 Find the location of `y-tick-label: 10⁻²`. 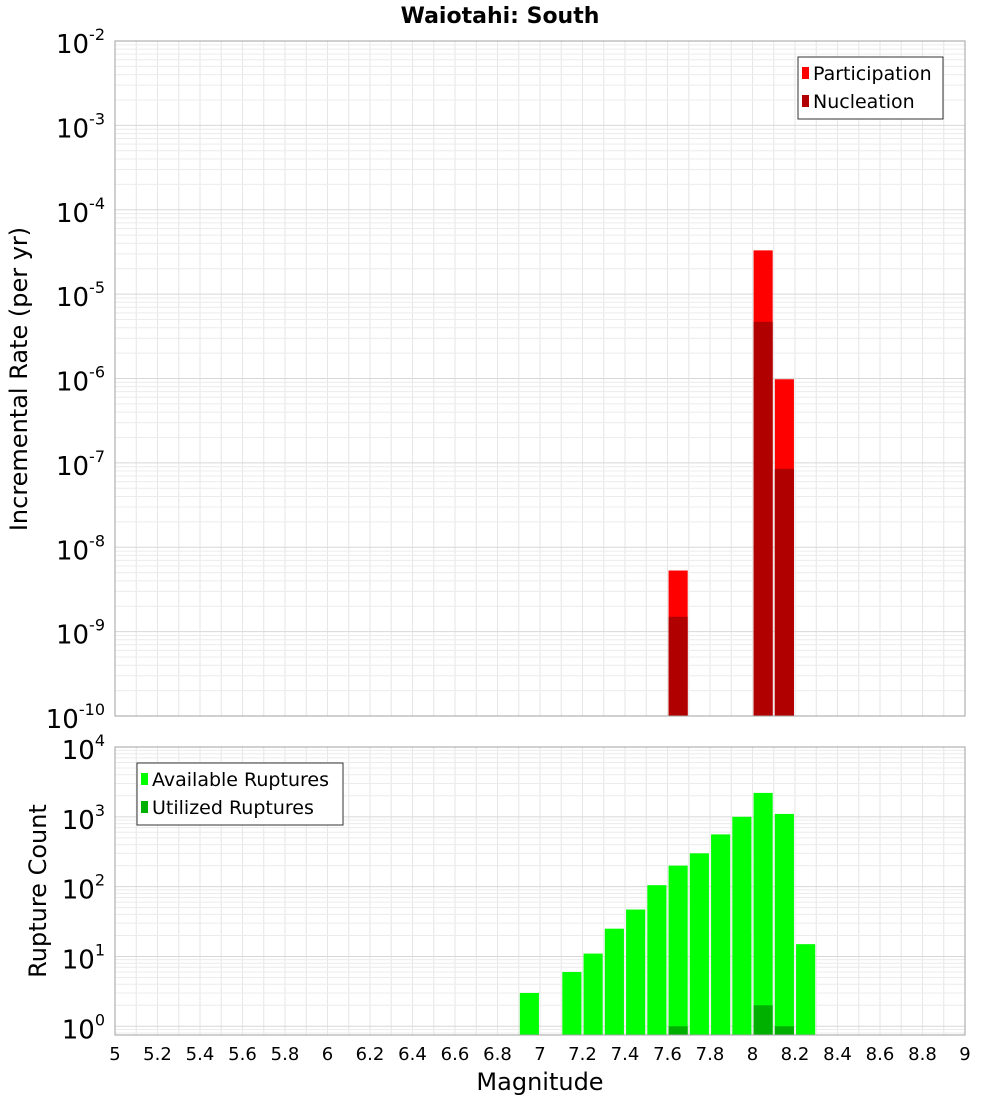

y-tick-label: 10⁻² is located at coordinates (80, 42).